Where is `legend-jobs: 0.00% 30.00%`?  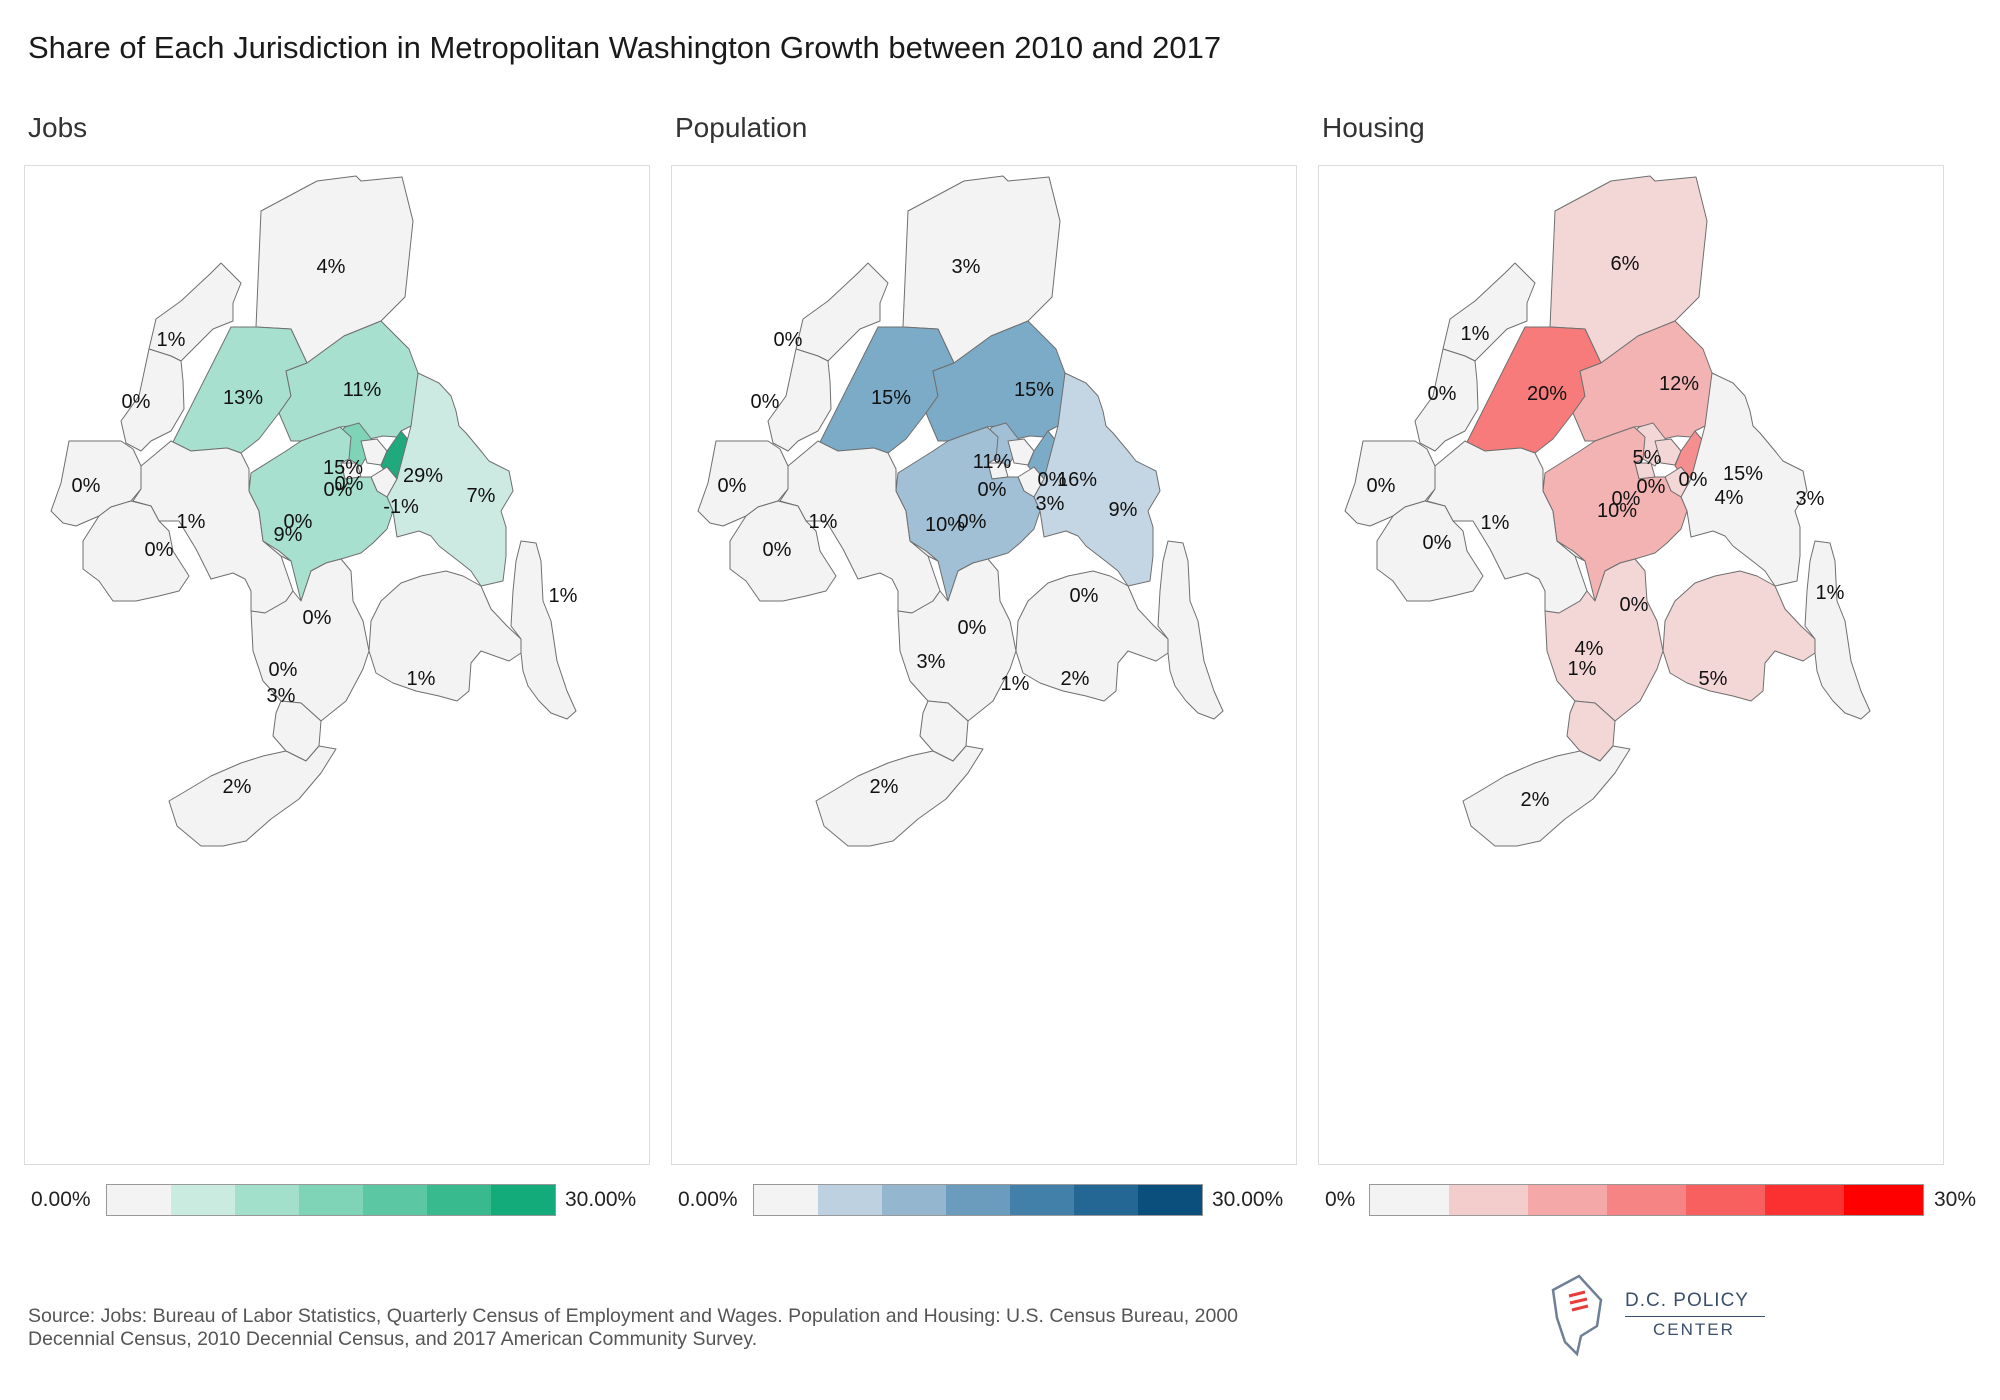 legend-jobs: 0.00% 30.00% is located at coordinates (338, 1201).